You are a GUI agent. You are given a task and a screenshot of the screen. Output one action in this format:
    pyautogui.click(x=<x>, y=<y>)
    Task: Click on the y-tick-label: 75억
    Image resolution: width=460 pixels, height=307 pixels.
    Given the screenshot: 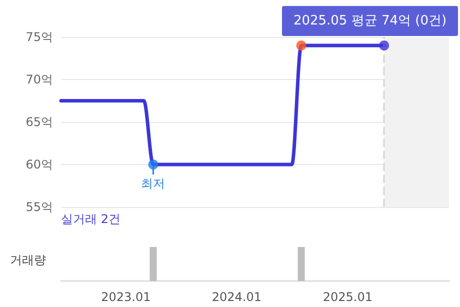 What is the action you would take?
    pyautogui.click(x=39, y=37)
    